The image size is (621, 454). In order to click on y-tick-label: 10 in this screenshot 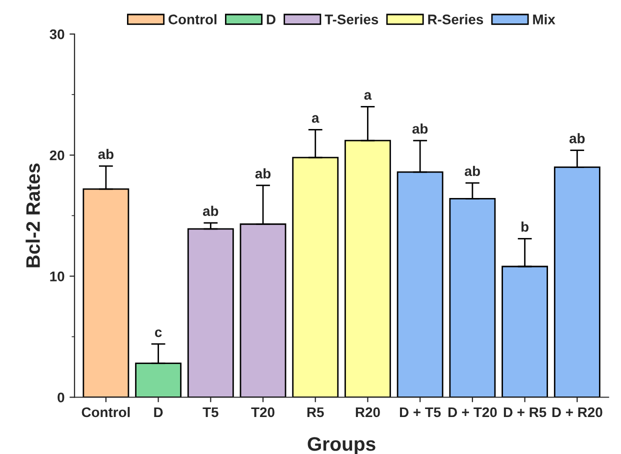, I will do `click(57, 277)`.